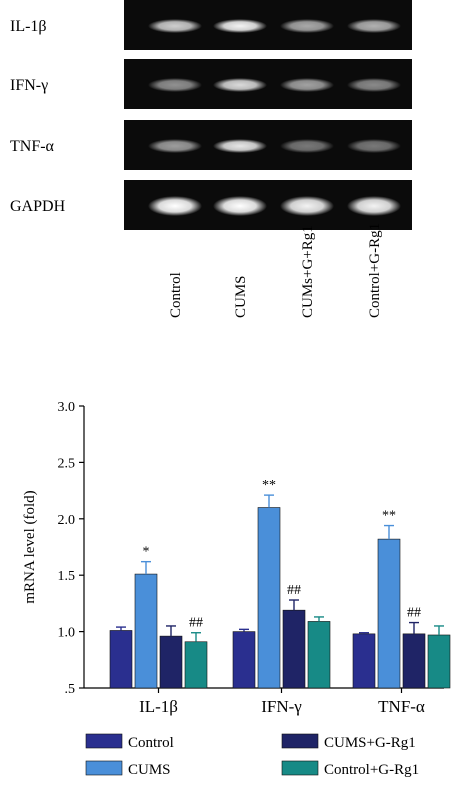 The height and width of the screenshot is (786, 474). What do you see at coordinates (158, 706) in the screenshot?
I see `x-tick-label: IL-1β` at bounding box center [158, 706].